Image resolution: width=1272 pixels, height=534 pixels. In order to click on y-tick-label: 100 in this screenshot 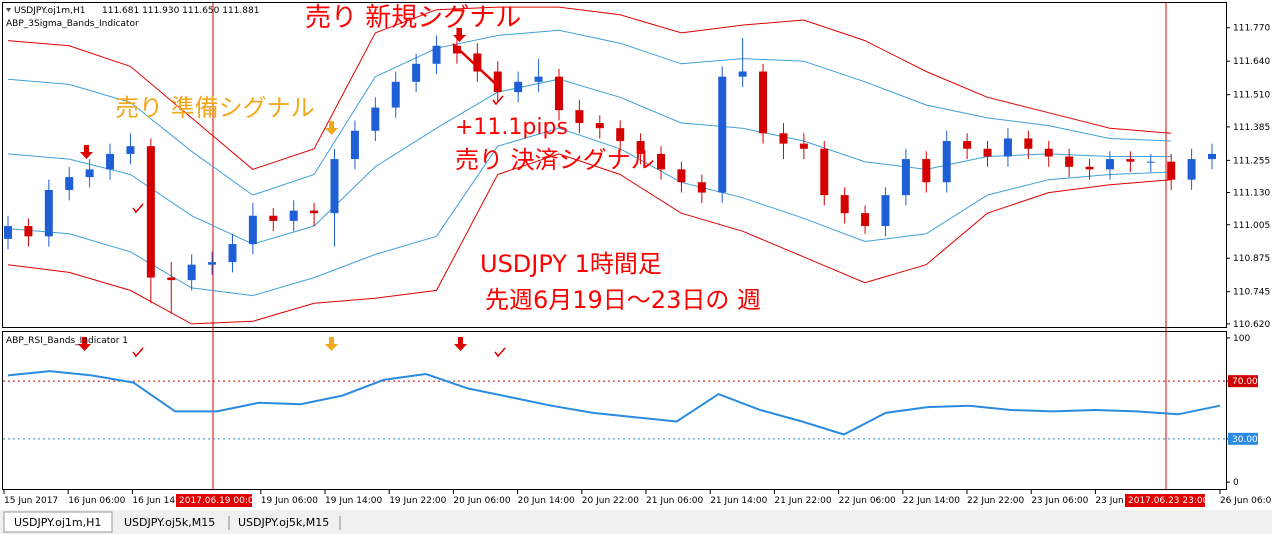, I will do `click(1241, 339)`.